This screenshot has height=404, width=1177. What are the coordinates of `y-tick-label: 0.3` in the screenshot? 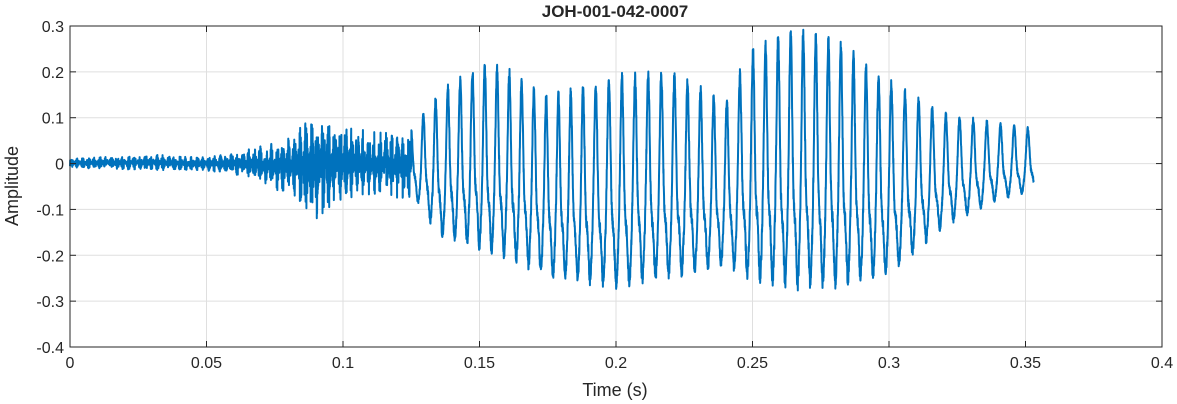 It's located at (53, 27).